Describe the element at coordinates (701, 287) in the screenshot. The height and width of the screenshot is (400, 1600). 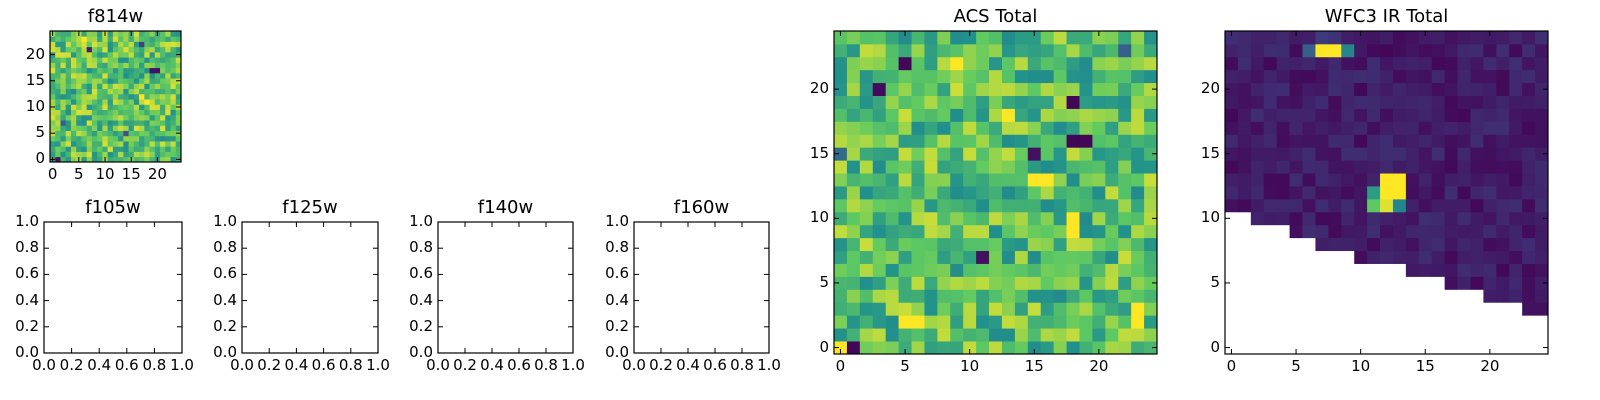
I see `axes-frame` at that location.